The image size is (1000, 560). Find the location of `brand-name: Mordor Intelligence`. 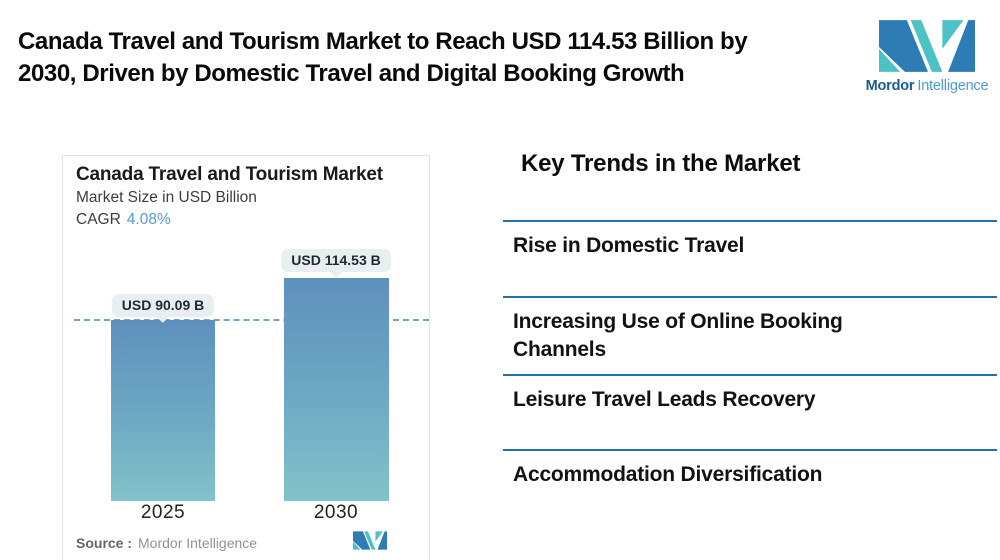

brand-name: Mordor Intelligence is located at coordinates (927, 86).